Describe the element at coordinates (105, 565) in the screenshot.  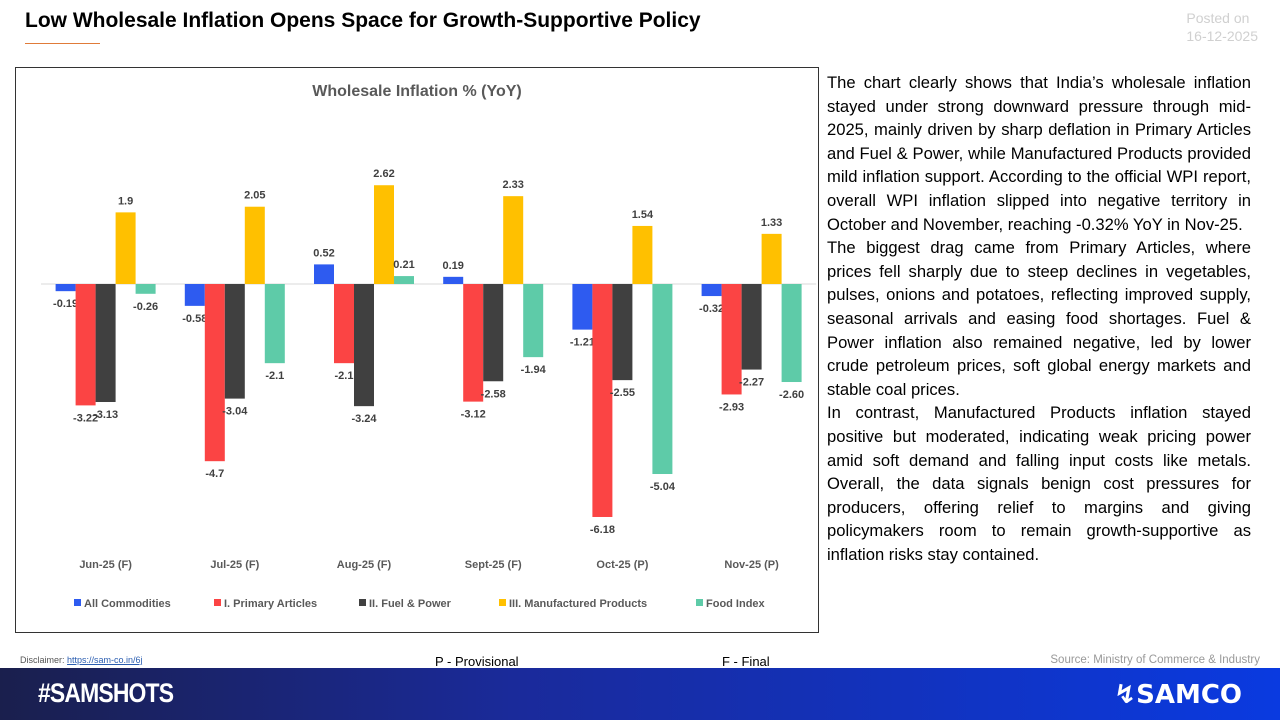
I see `x-tick-label: Jun-25 (F)` at that location.